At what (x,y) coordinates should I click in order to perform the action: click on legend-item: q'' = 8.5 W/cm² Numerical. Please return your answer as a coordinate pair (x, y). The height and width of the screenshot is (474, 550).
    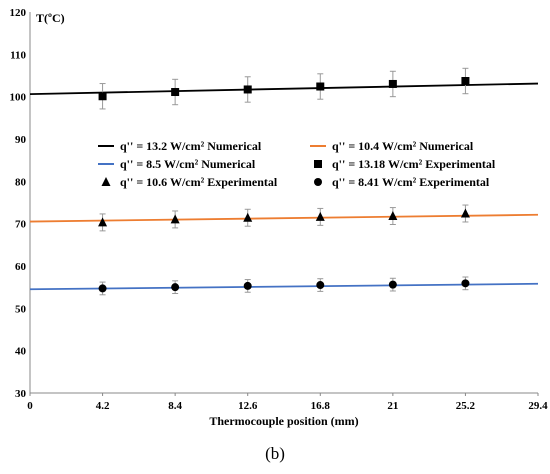
    Looking at the image, I should click on (177, 164).